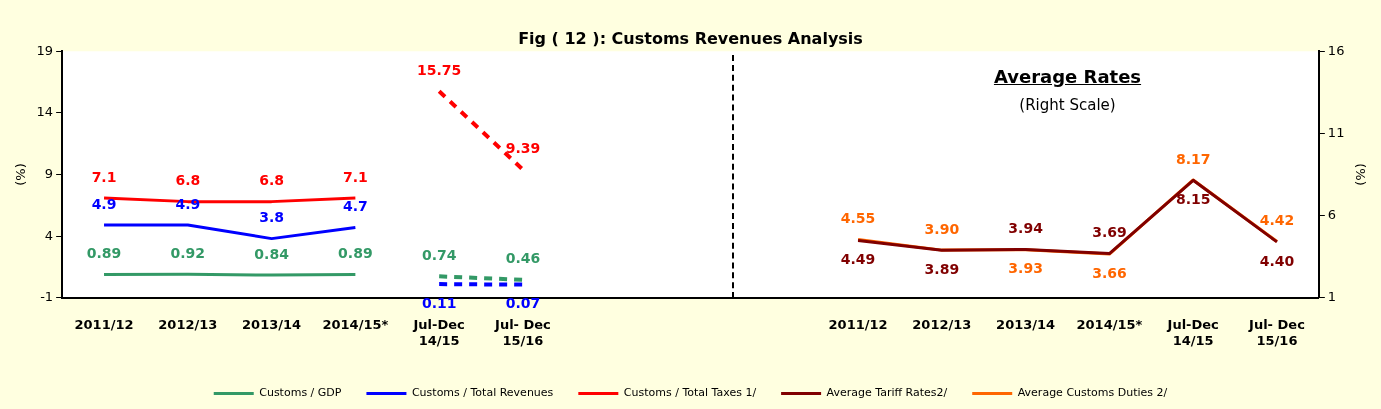 This screenshot has width=1381, height=409. I want to click on data-label: 0.11, so click(439, 302).